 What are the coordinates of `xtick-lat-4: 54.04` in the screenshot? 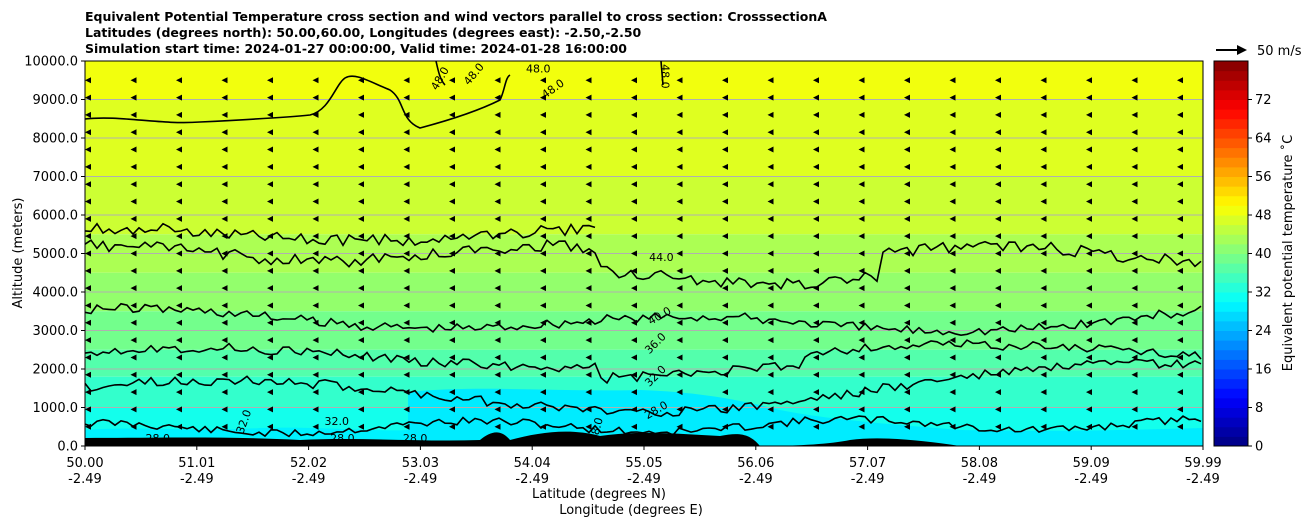 It's located at (532, 463).